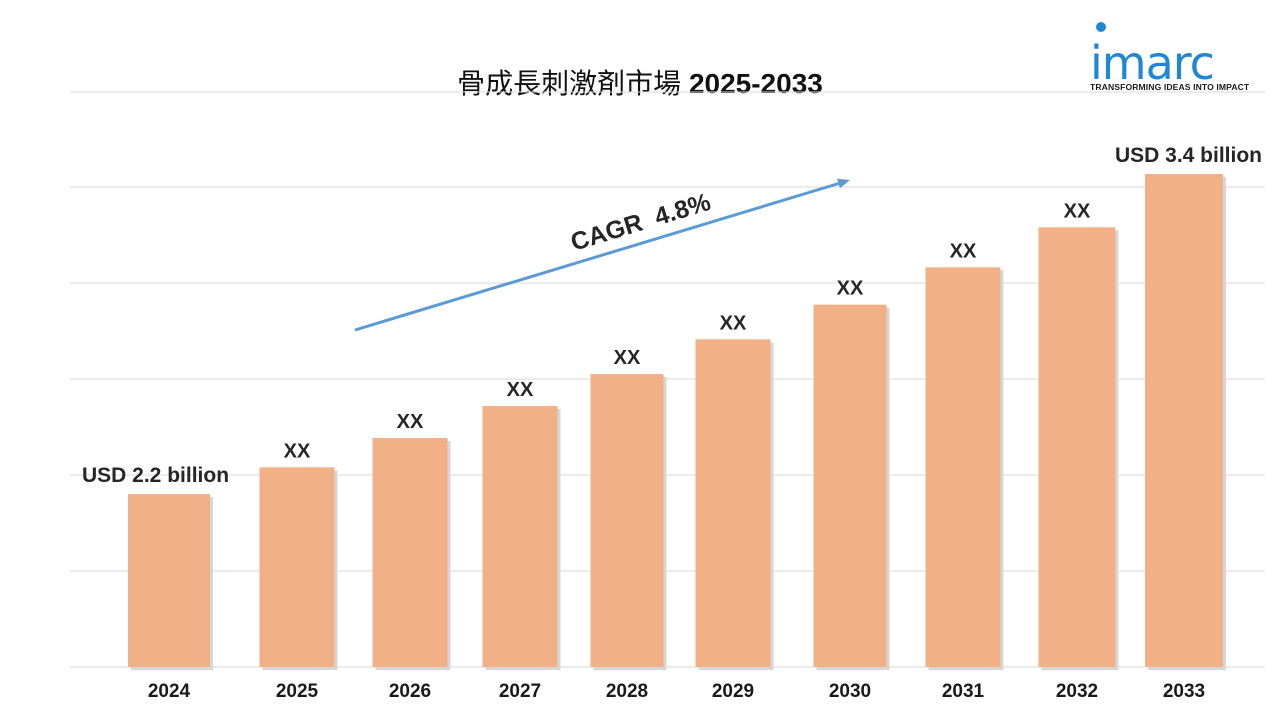  What do you see at coordinates (963, 467) in the screenshot?
I see `bar-2031` at bounding box center [963, 467].